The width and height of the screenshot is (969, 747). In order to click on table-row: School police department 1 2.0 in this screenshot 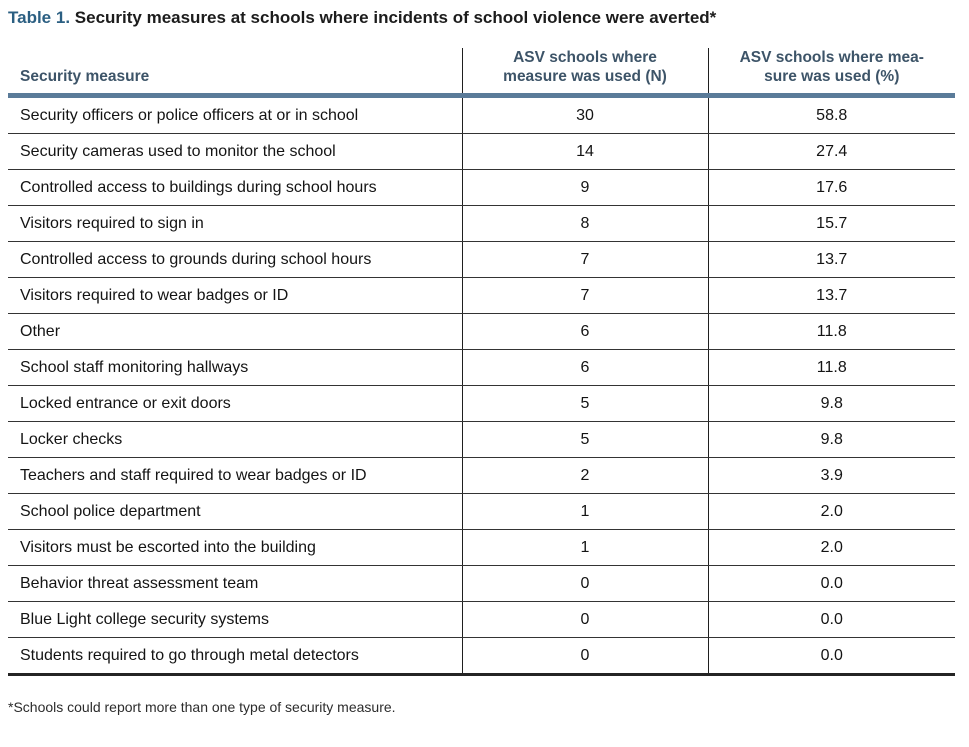, I will do `click(481, 511)`.